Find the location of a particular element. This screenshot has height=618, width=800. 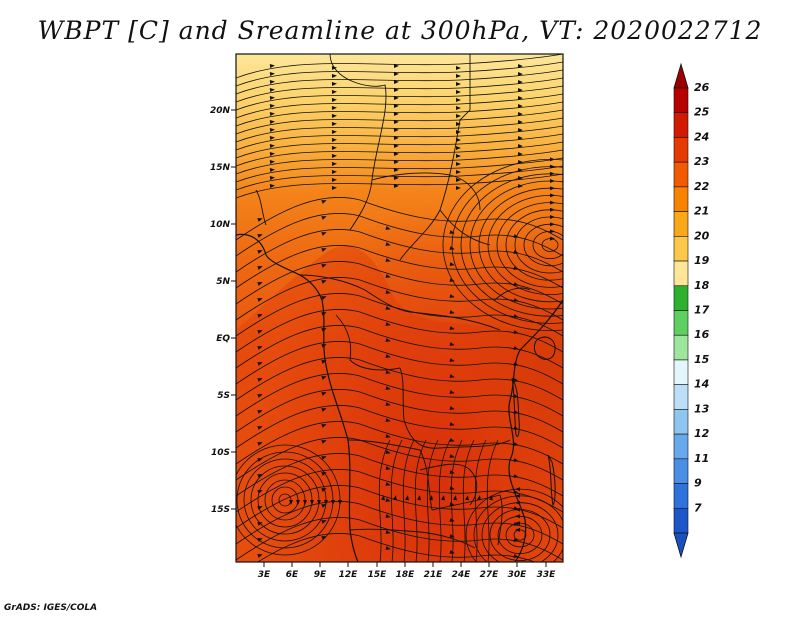

lon-ticks is located at coordinates (405, 564).